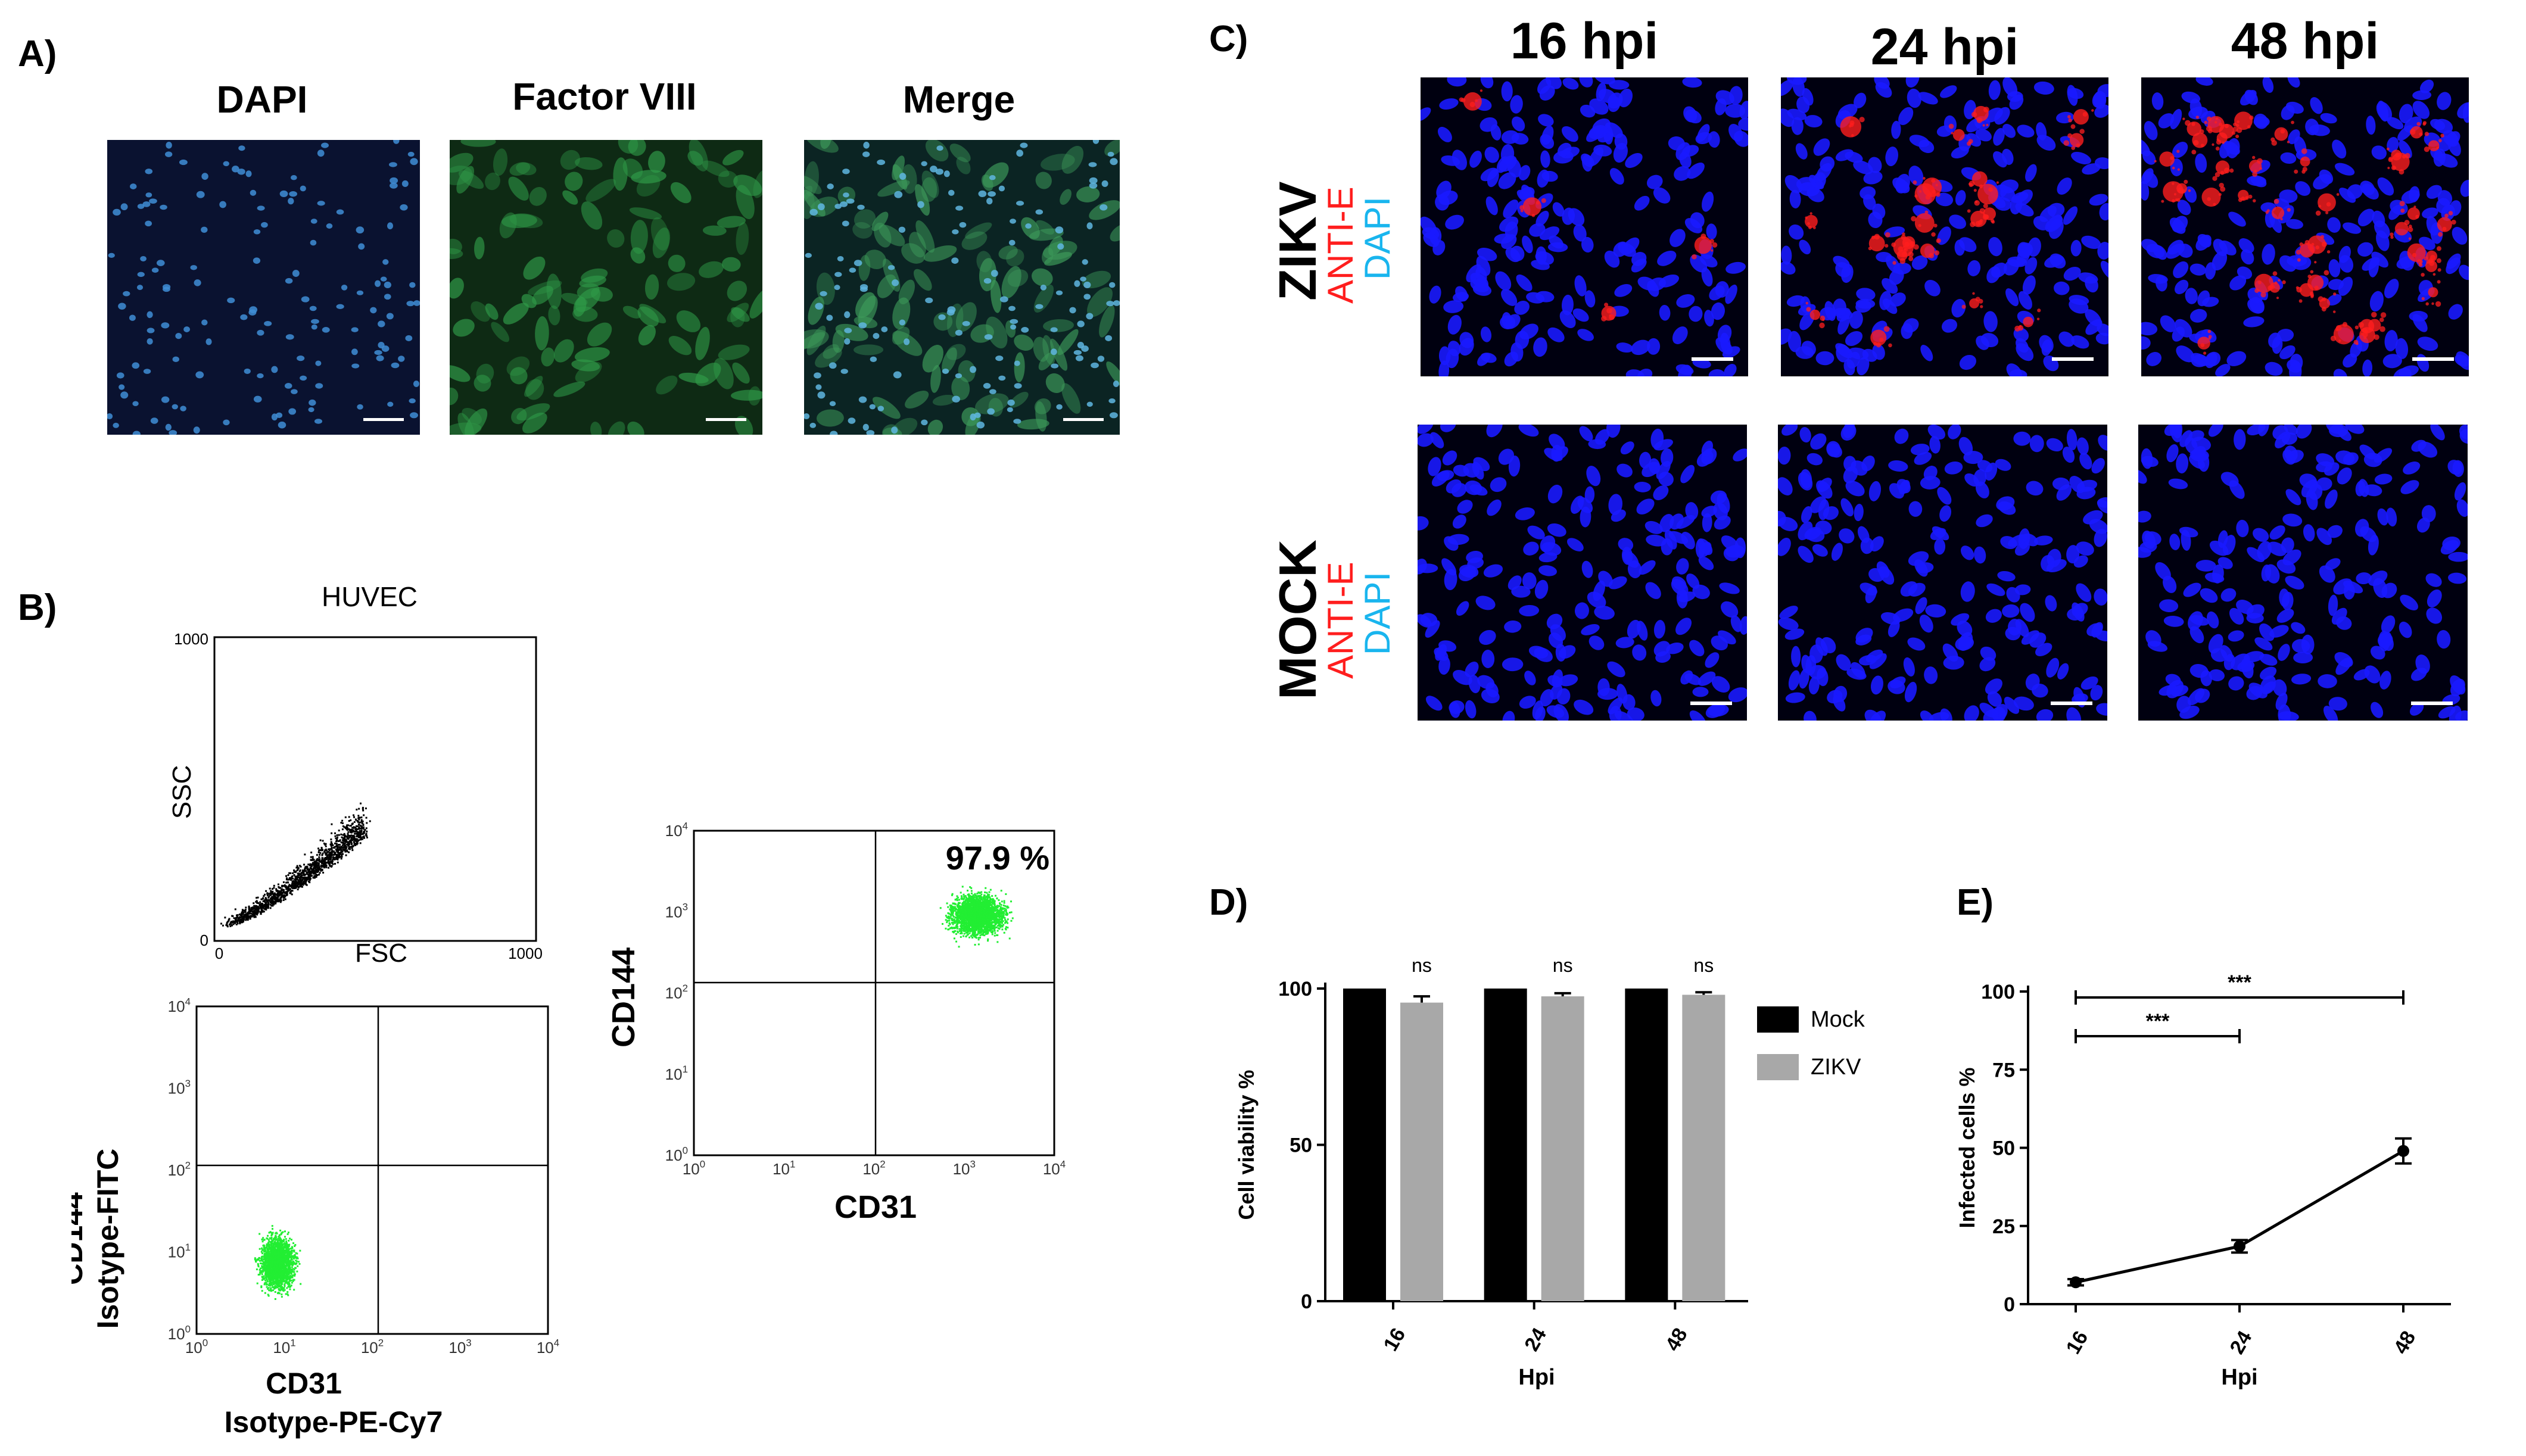 The image size is (2526, 1456). I want to click on e-series-line, so click(2239, 1216).